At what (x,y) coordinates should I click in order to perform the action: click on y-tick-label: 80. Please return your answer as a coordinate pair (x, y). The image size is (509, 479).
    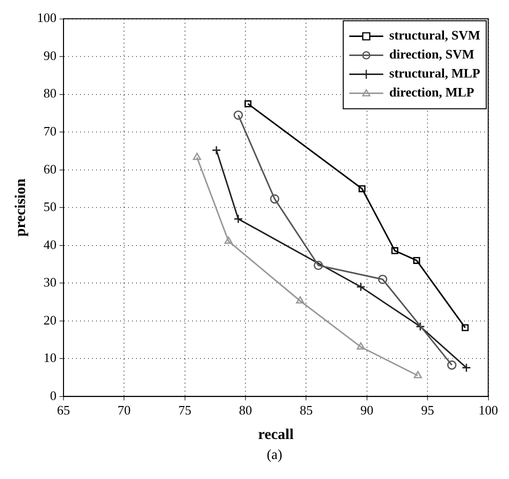
    Looking at the image, I should click on (50, 93).